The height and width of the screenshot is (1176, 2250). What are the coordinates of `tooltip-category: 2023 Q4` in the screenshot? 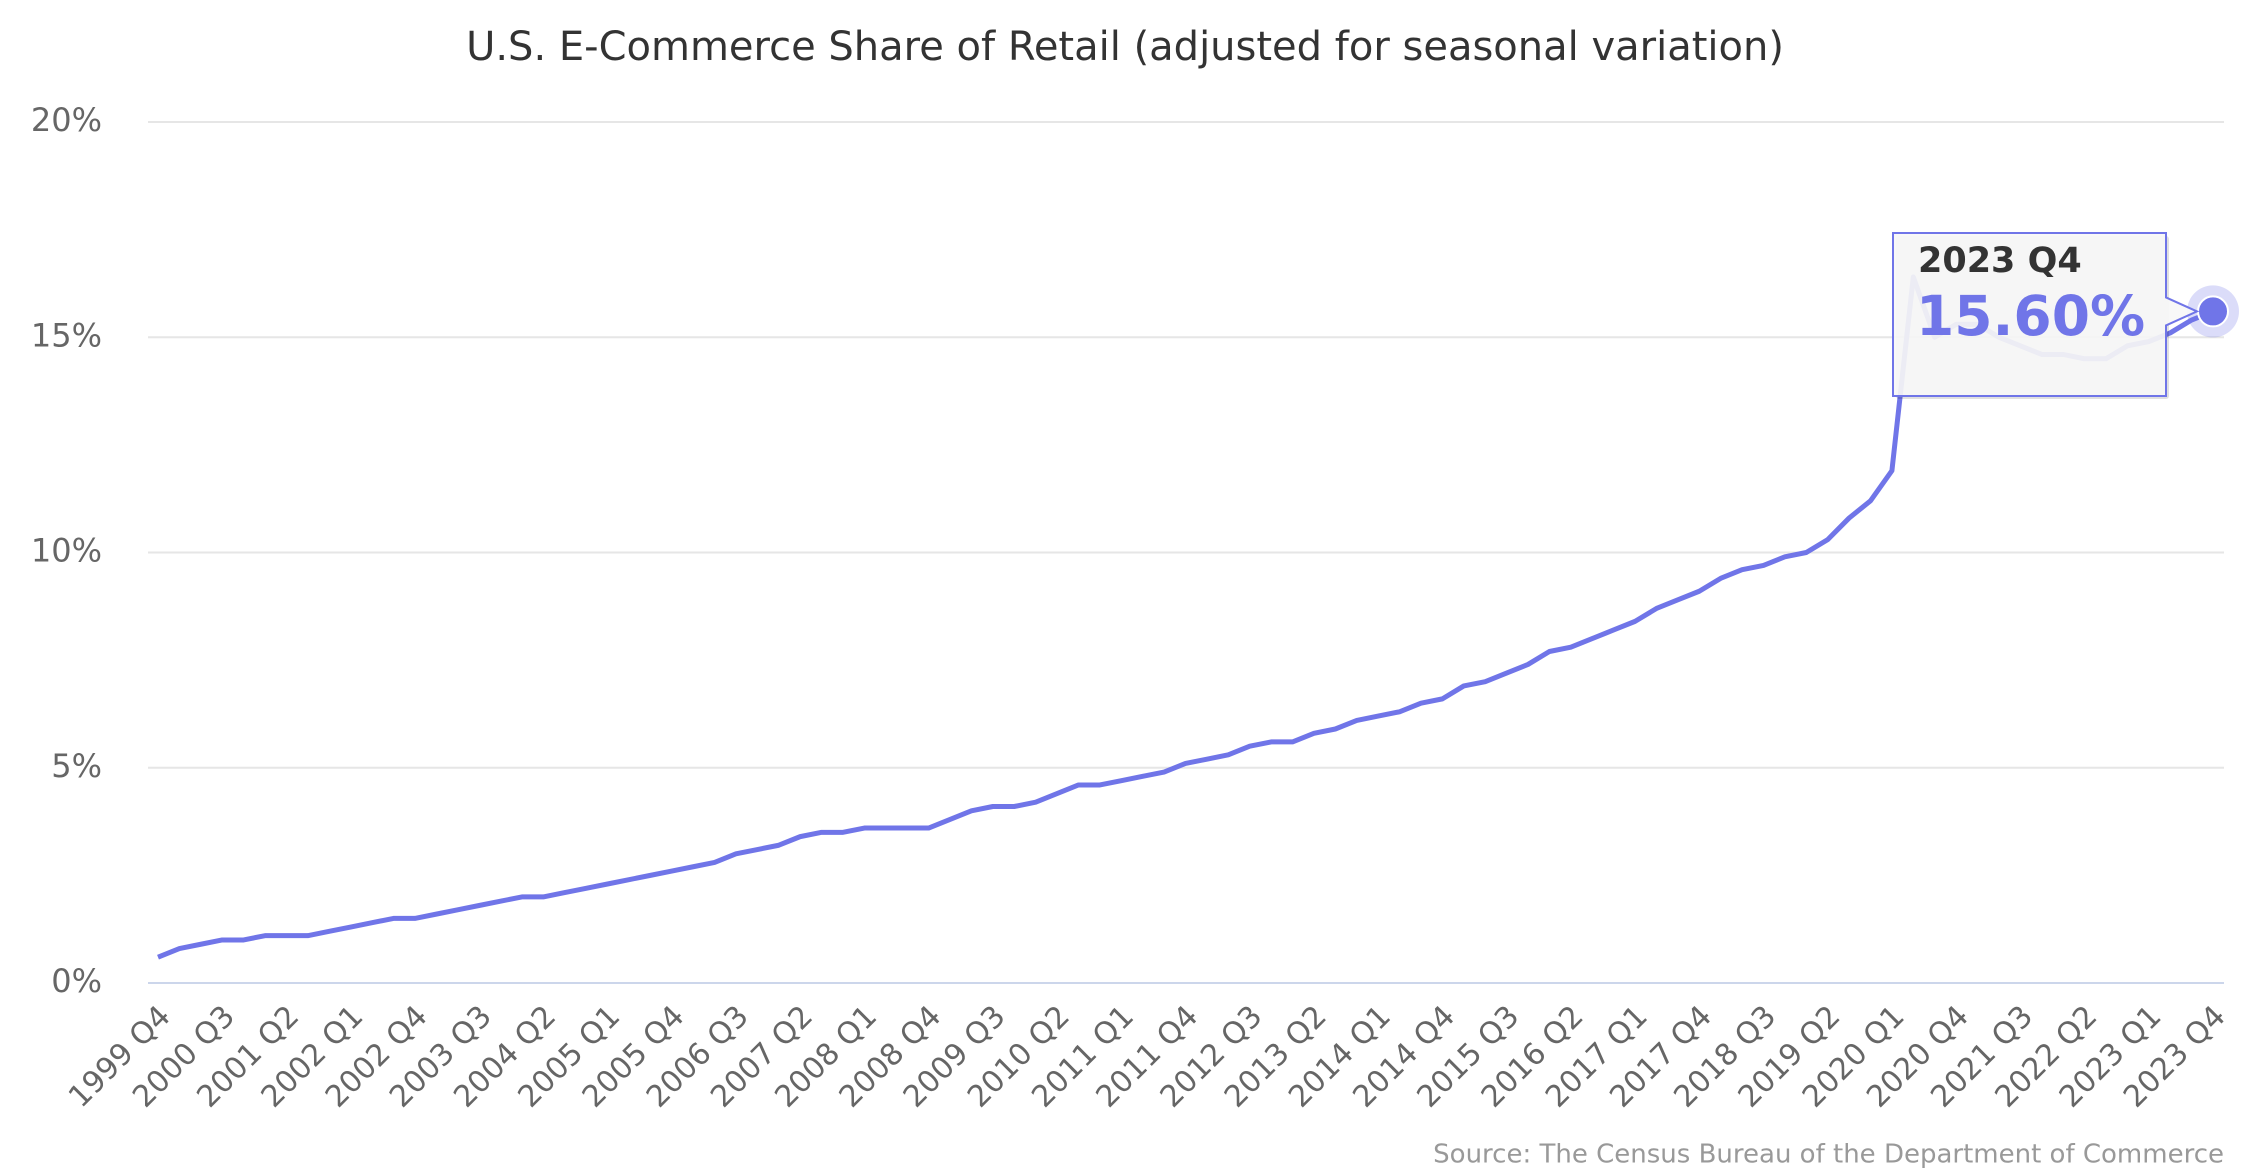 It's located at (2000, 261).